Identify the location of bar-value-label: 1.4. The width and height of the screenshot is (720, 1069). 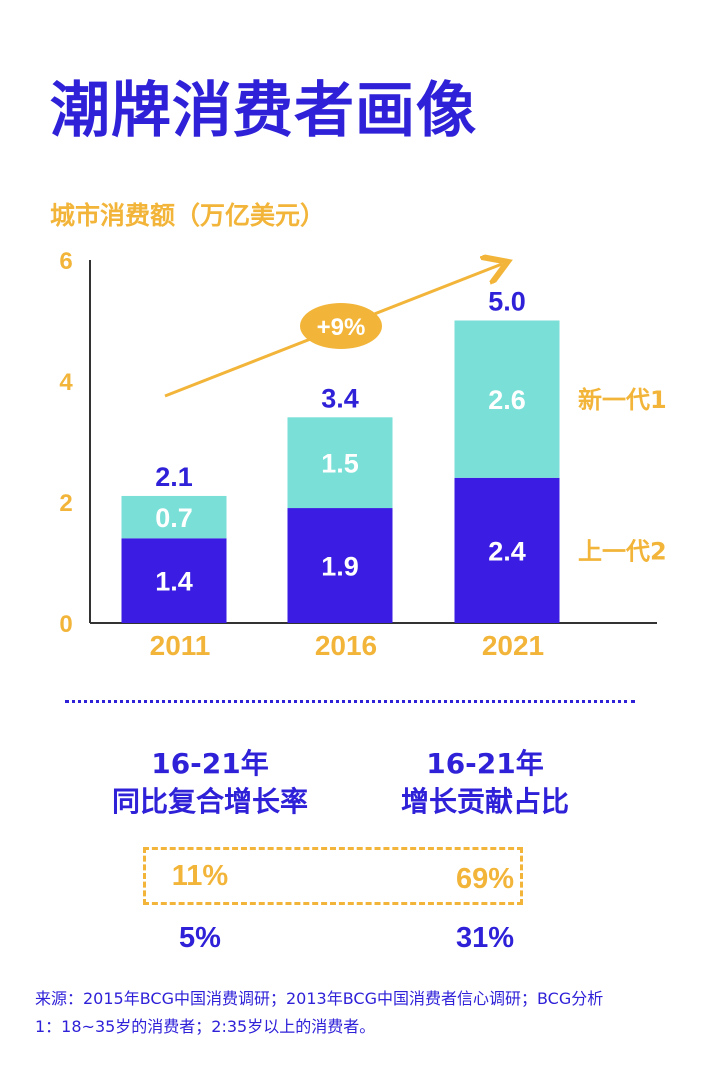
(174, 582).